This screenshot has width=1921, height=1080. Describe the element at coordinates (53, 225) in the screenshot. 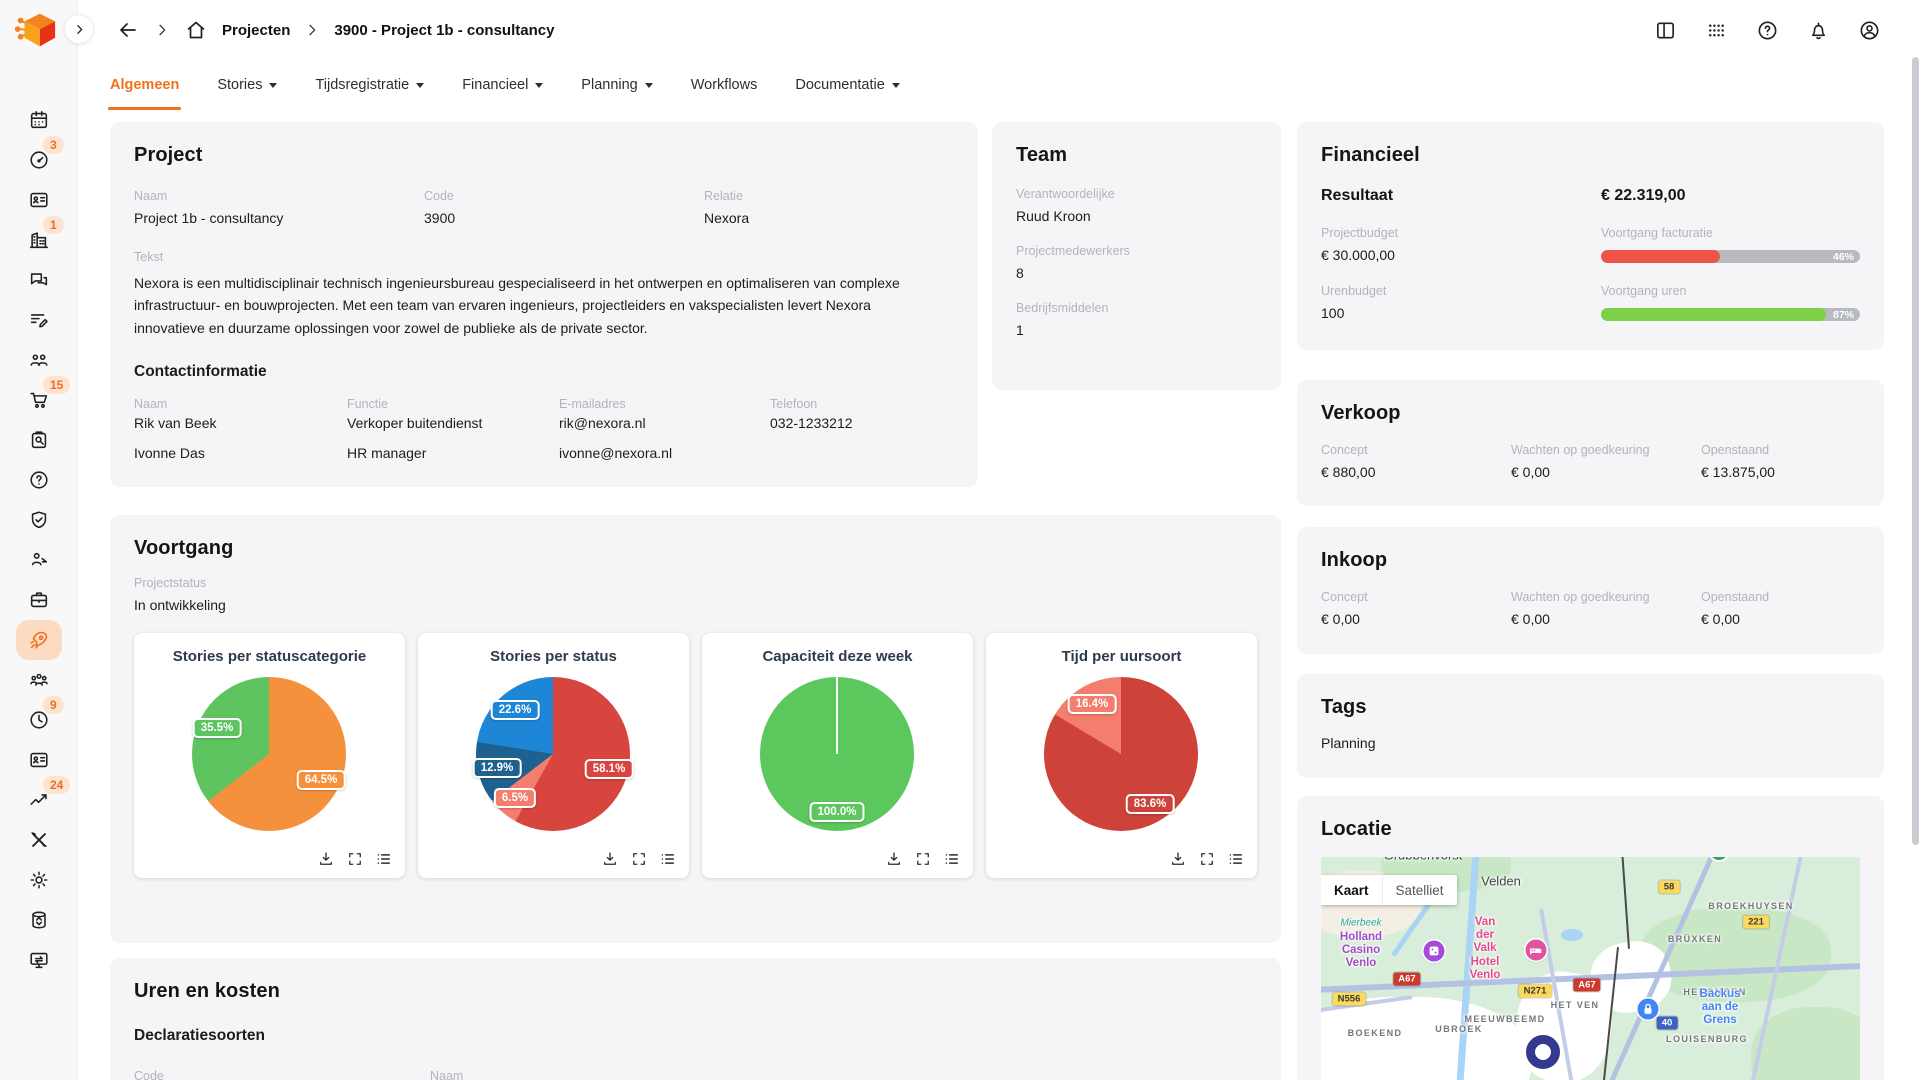

I see `notification-badge: 1` at that location.